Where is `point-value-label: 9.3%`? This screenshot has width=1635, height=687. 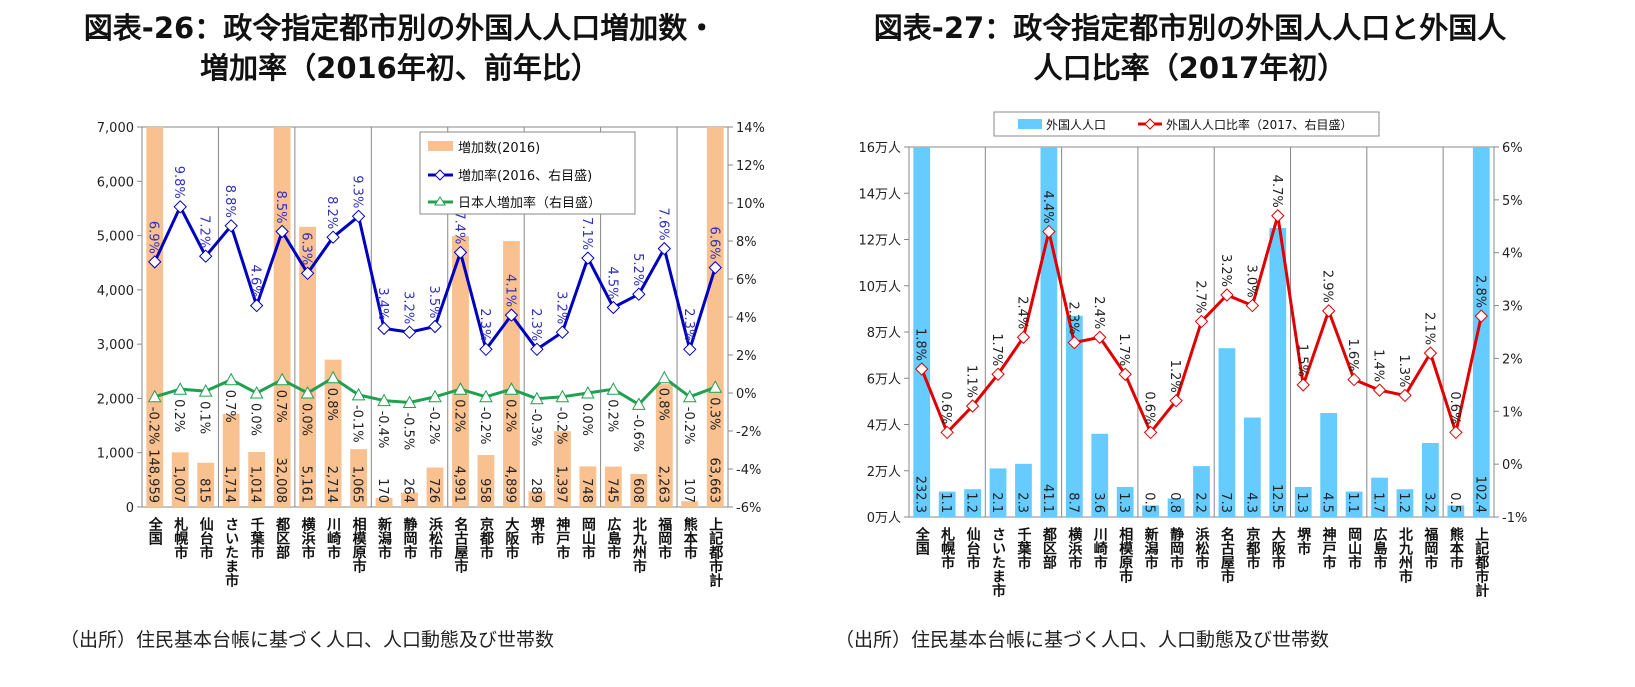
point-value-label: 9.3% is located at coordinates (357, 191).